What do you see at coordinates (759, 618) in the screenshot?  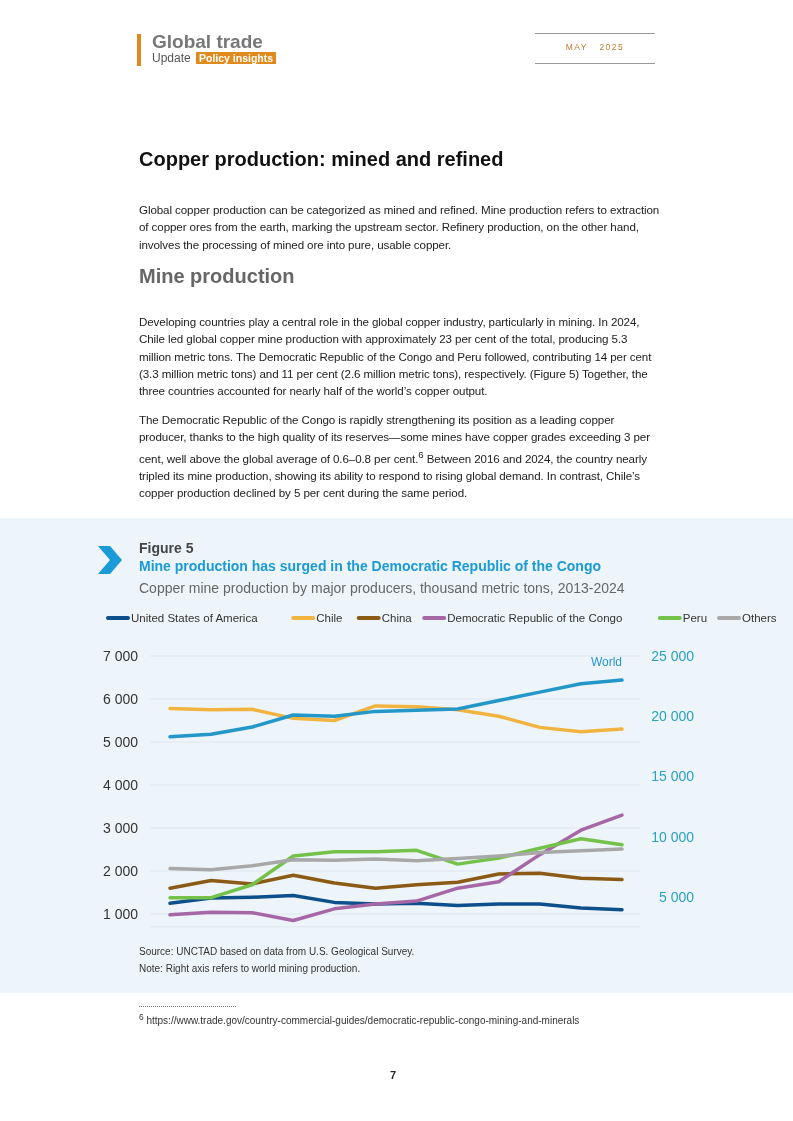 I see `legend-label: Others` at bounding box center [759, 618].